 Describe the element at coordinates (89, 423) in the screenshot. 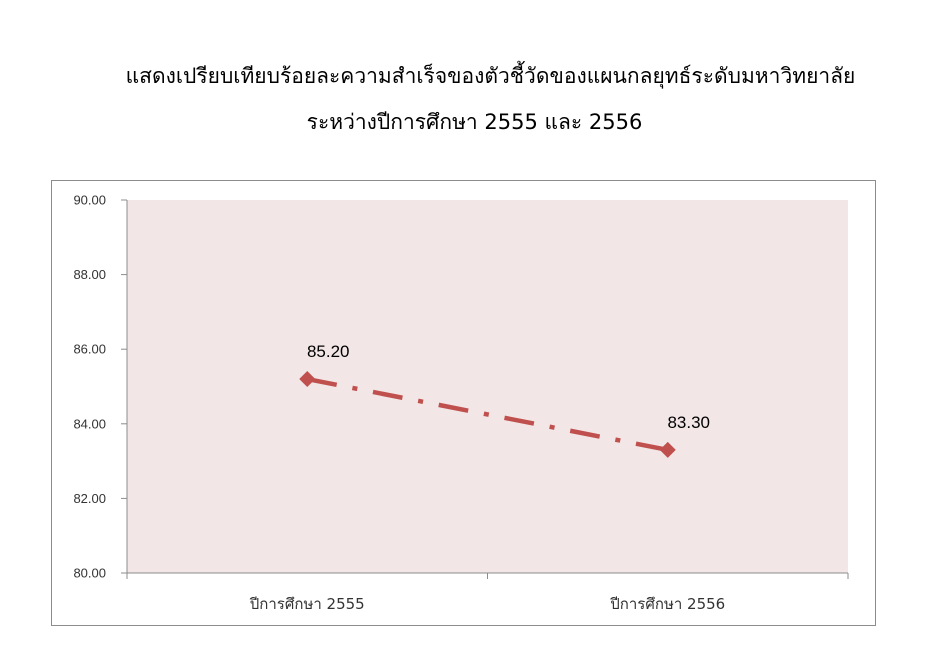

I see `y-tick-label: 84.00` at that location.